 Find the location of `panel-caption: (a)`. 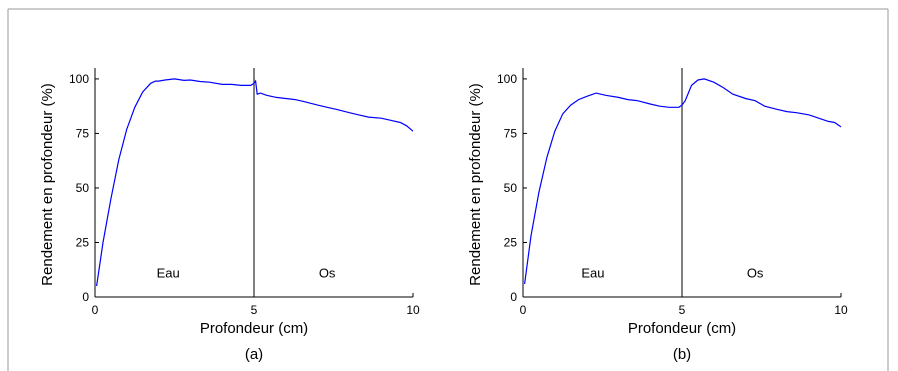

panel-caption: (a) is located at coordinates (254, 354).